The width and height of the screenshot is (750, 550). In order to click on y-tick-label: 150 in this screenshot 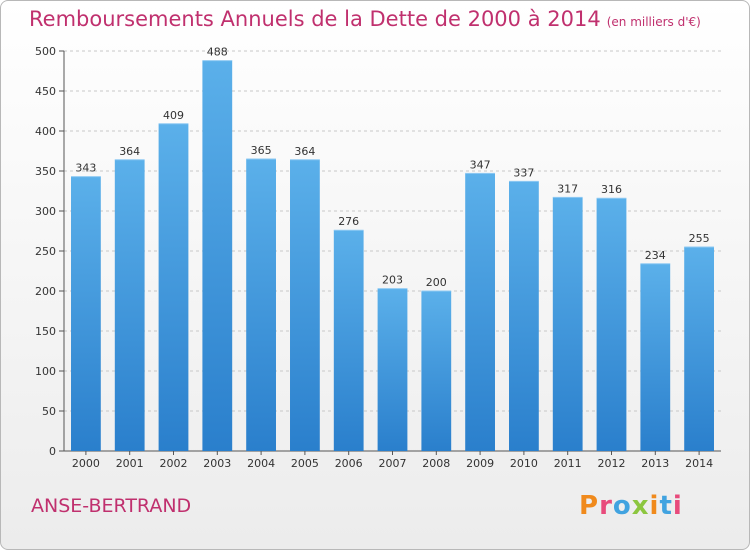, I will do `click(45, 331)`.